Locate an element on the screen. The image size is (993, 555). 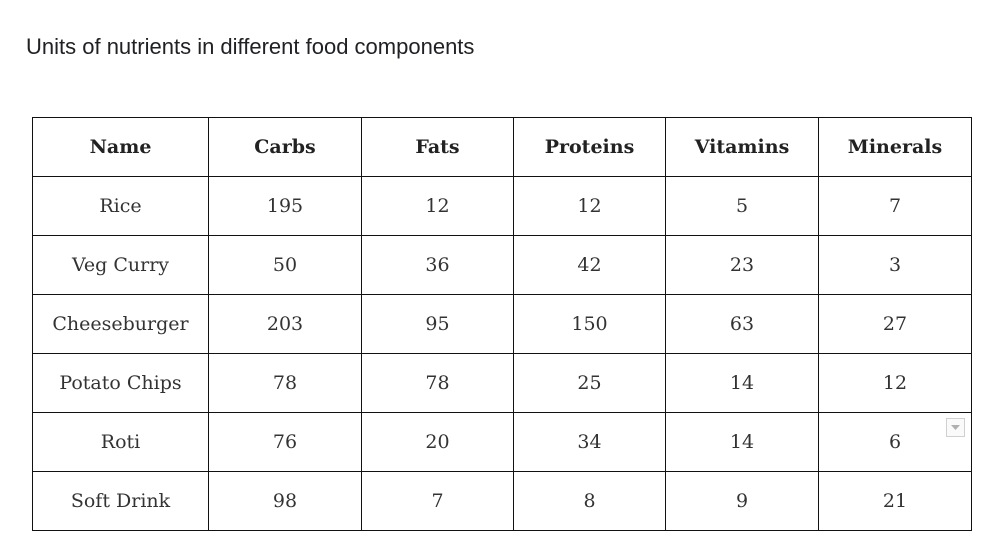
table-cell: Veg Curry is located at coordinates (120, 265).